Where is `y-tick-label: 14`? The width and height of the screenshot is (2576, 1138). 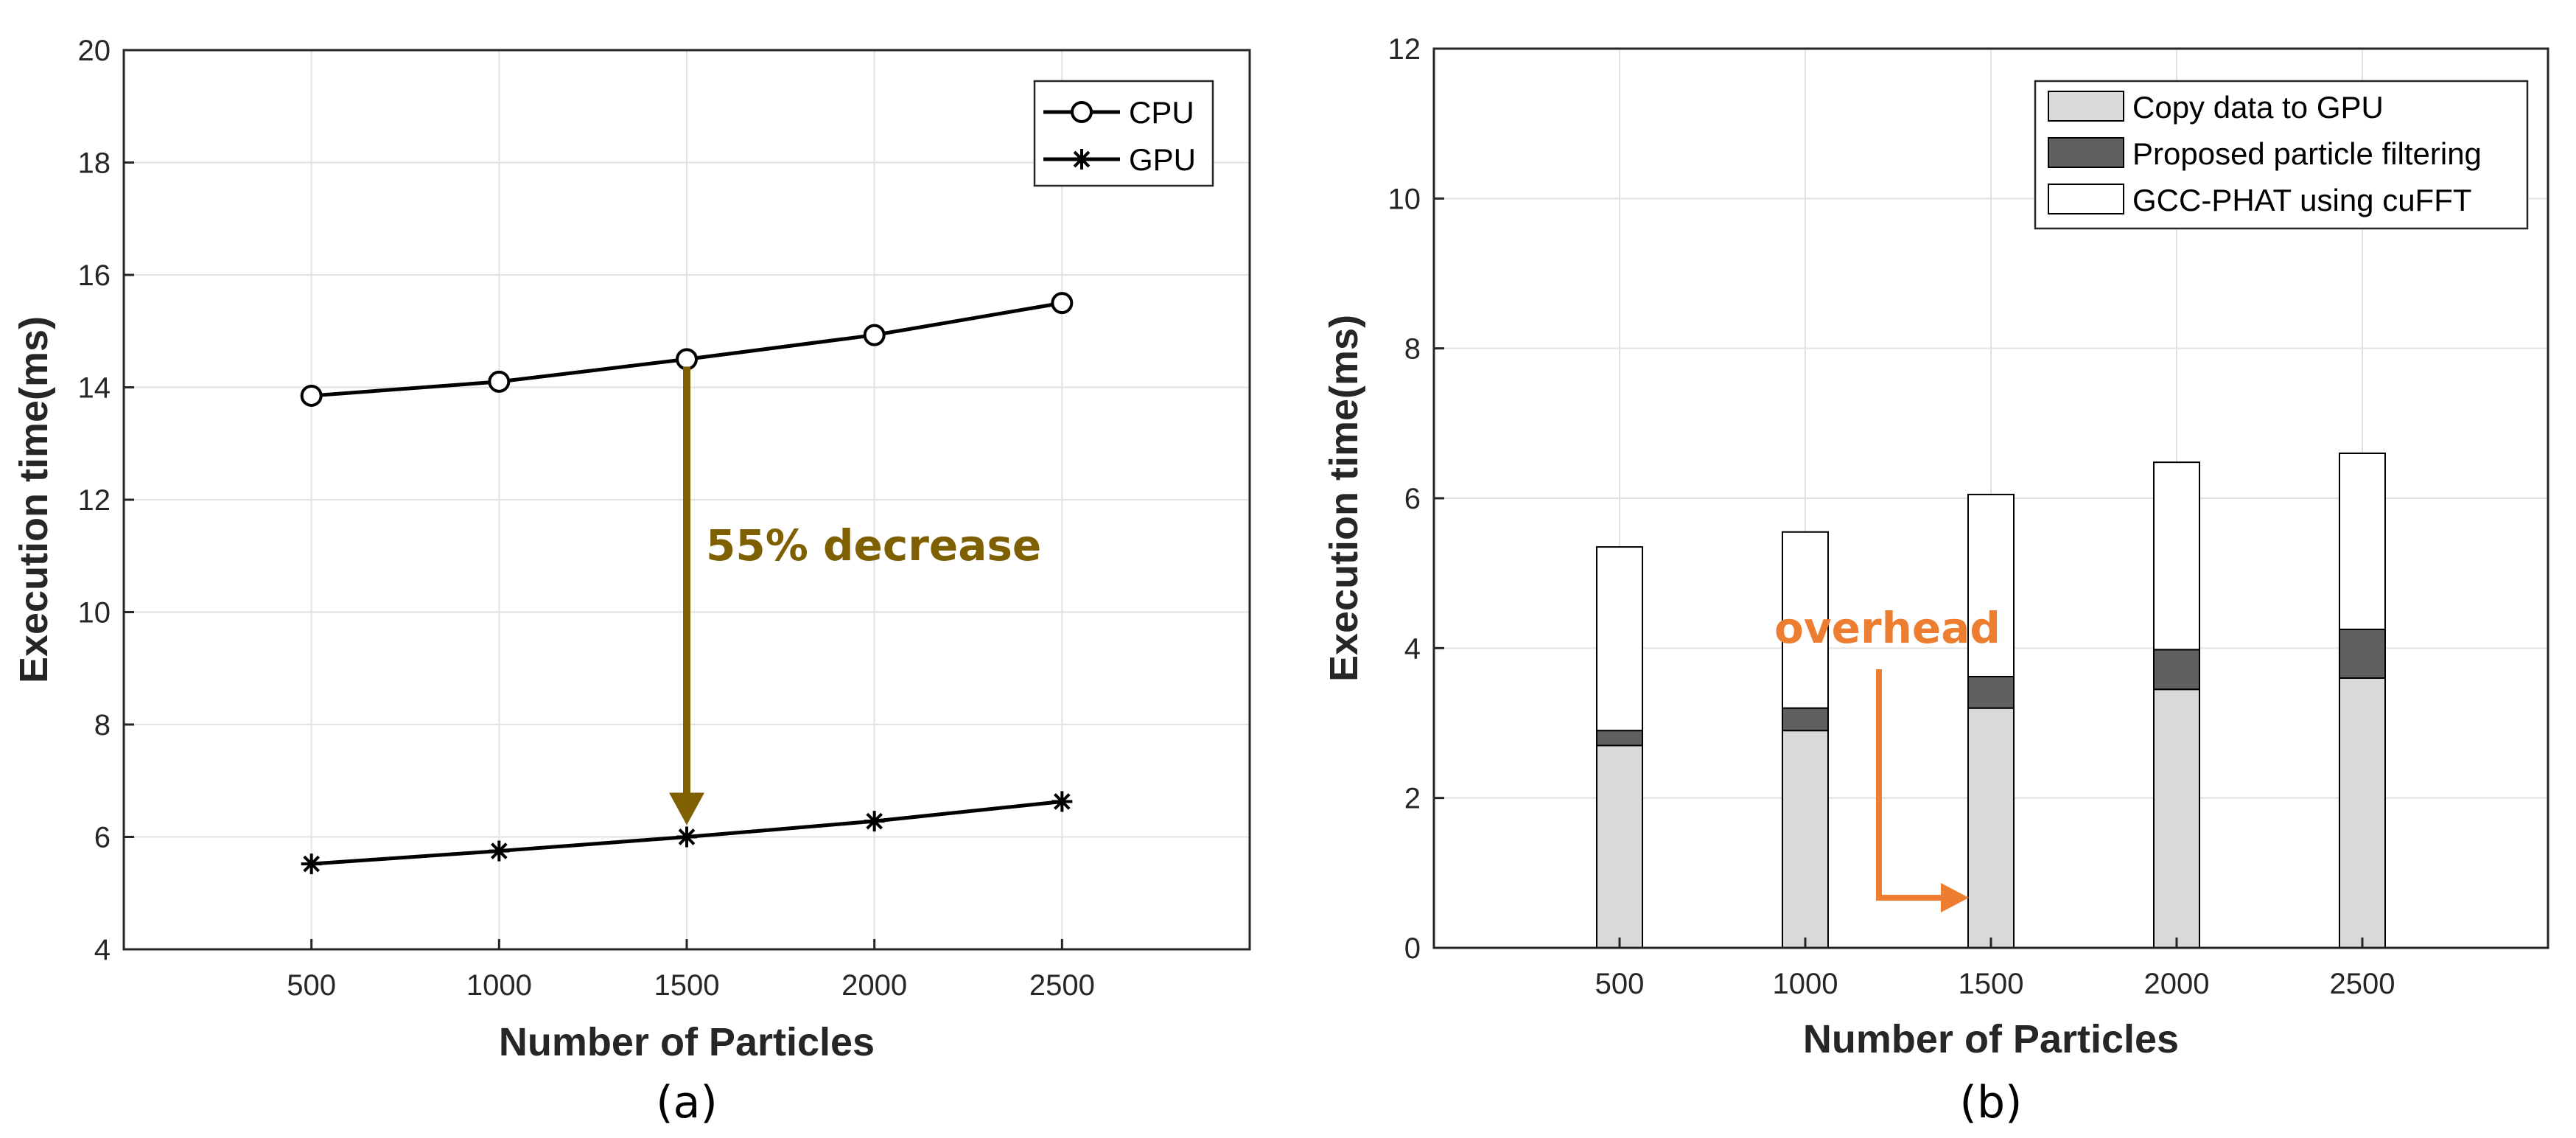 y-tick-label: 14 is located at coordinates (94, 388).